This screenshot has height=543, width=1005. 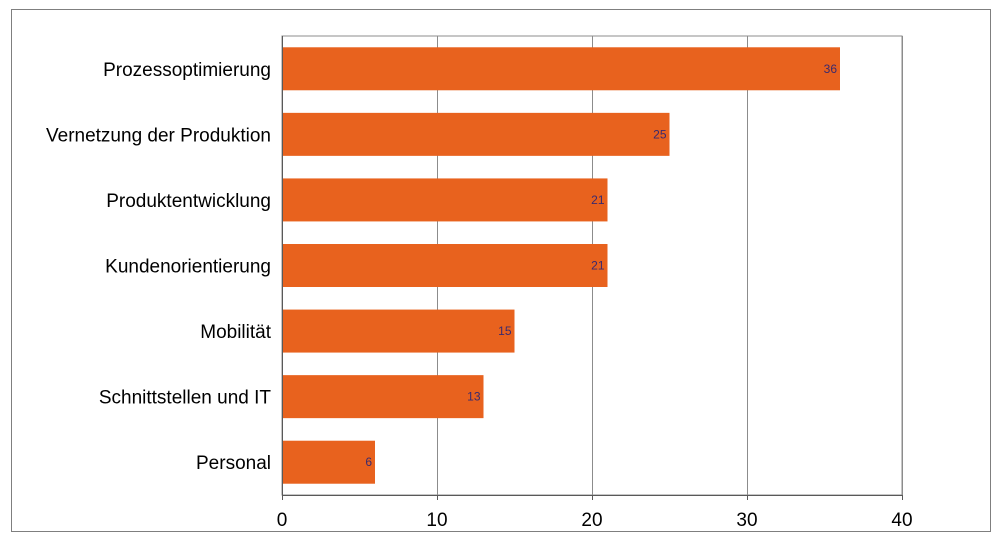 I want to click on category-label: Prozessoptimierung, so click(x=187, y=70).